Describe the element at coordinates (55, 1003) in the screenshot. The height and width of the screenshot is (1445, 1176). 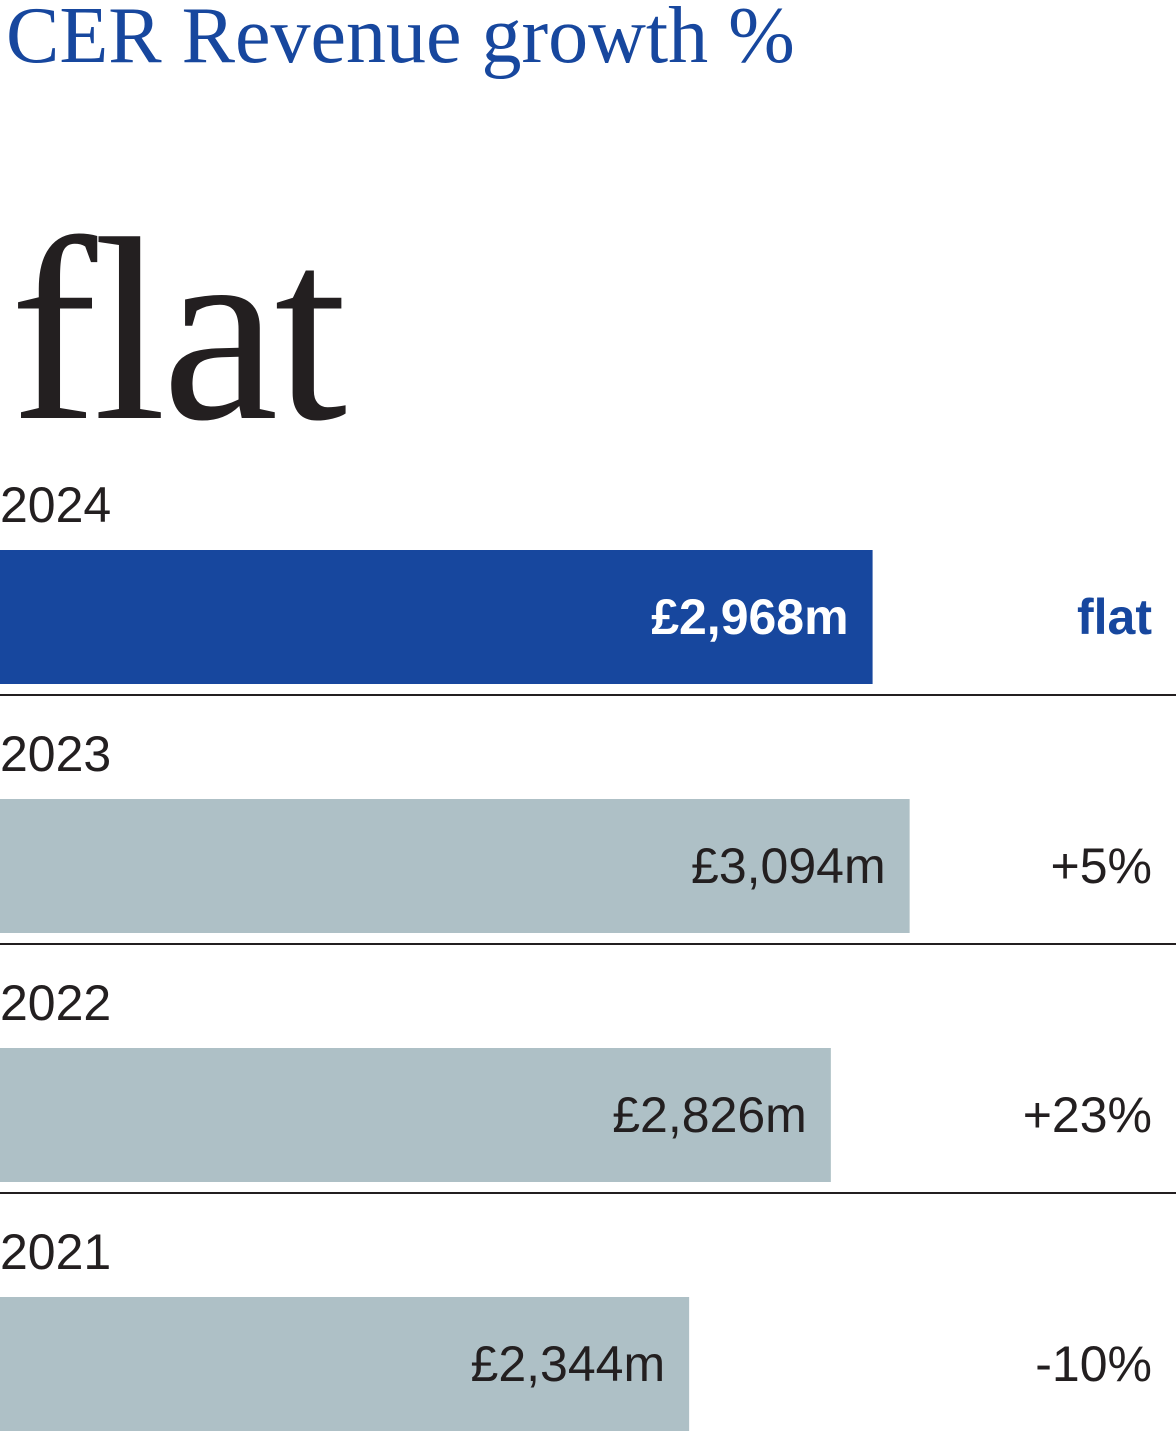
I see `category-label-2022: 2022` at that location.